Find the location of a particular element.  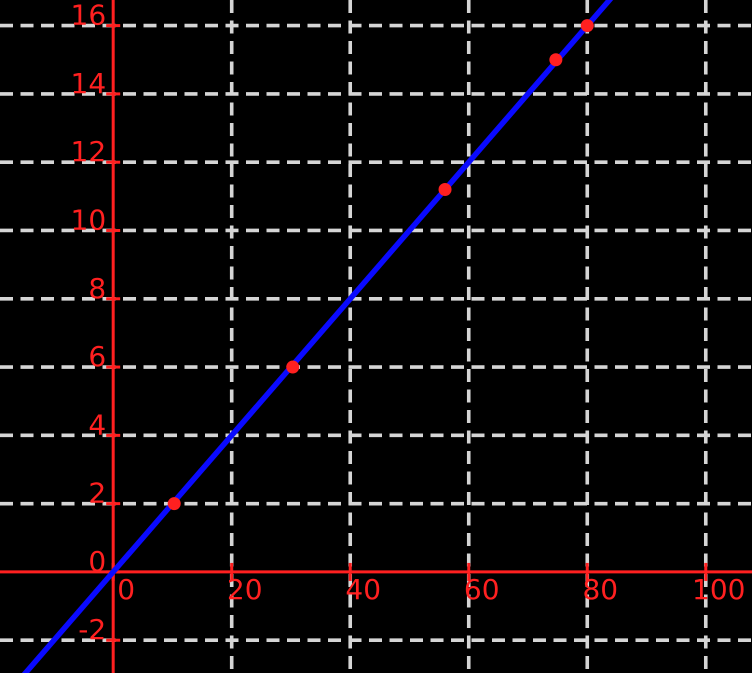

y-tick-label: 8 is located at coordinates (97, 288).